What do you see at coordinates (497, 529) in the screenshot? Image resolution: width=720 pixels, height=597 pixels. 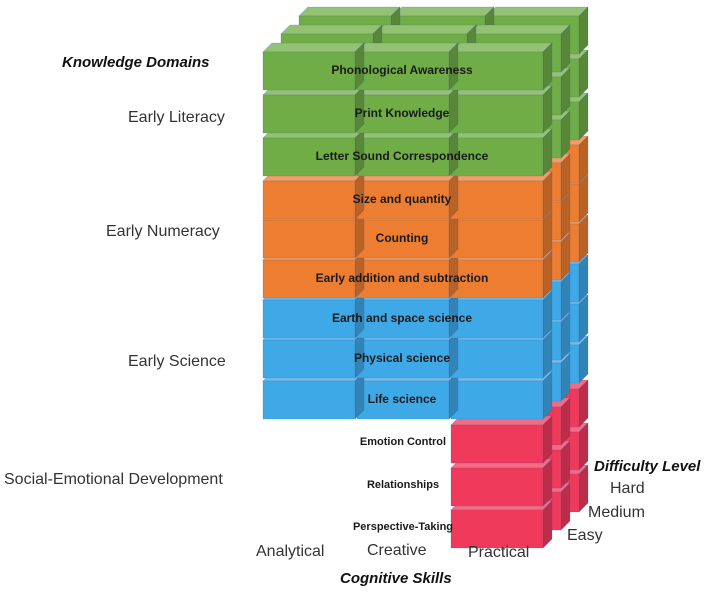 I see `block-r11-c2-l0-front` at bounding box center [497, 529].